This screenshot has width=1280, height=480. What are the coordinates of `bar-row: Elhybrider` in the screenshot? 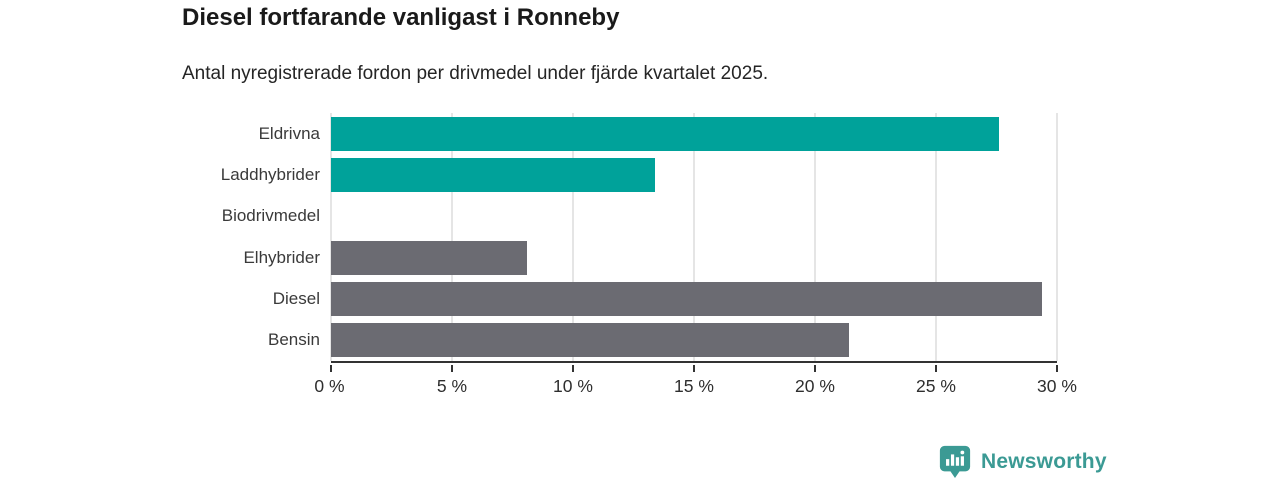 It's located at (650, 257).